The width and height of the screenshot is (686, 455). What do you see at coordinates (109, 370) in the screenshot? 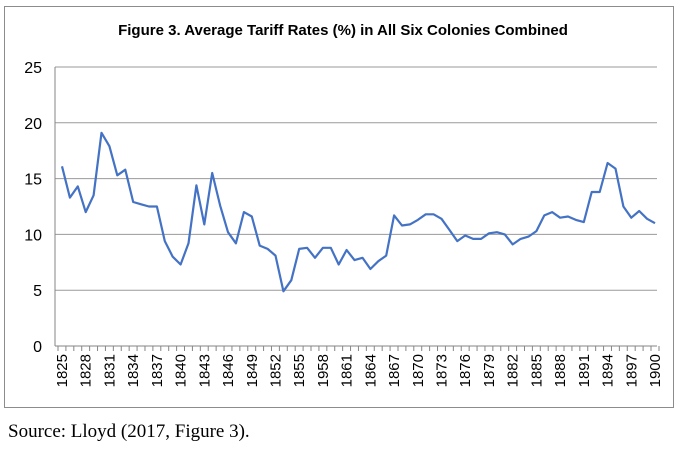
I see `x-tick-label: 1831` at bounding box center [109, 370].